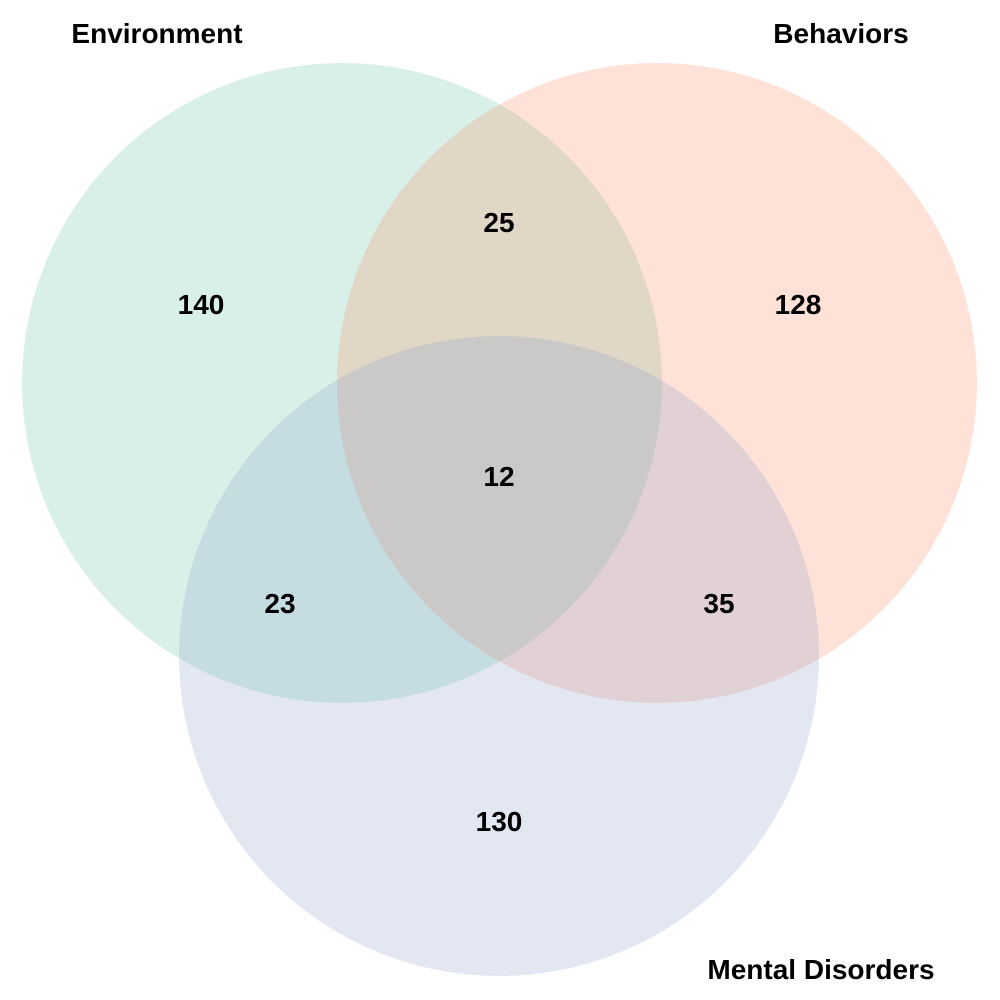  I want to click on all-three-count: 12, so click(498, 476).